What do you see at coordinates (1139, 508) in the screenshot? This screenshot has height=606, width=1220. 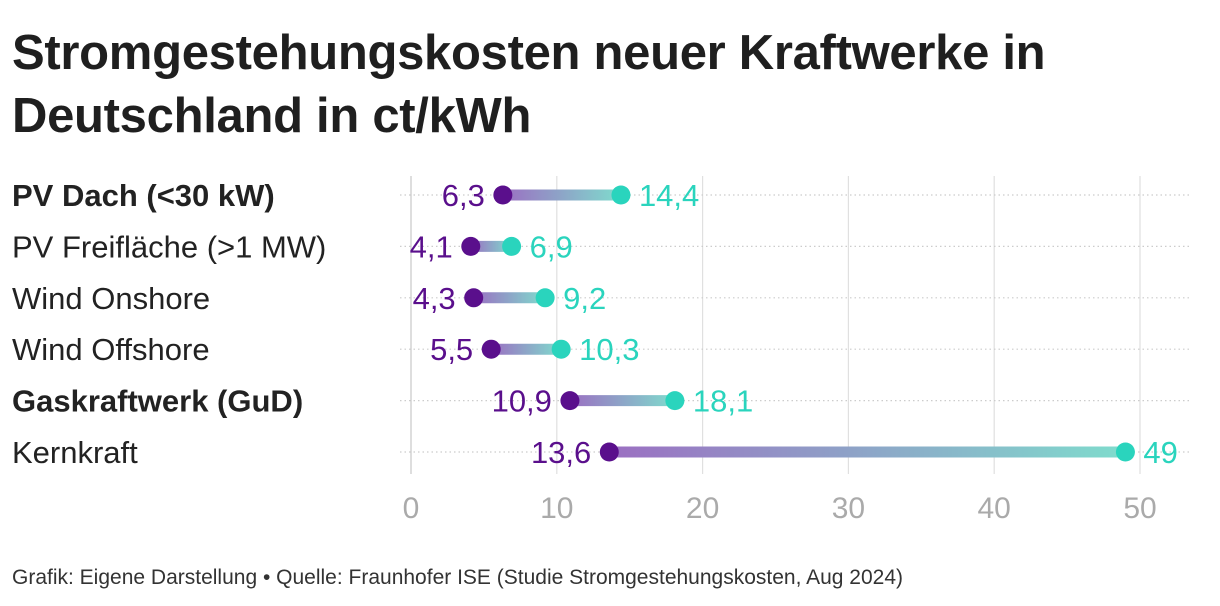 I see `x-tick-label: 50` at bounding box center [1139, 508].